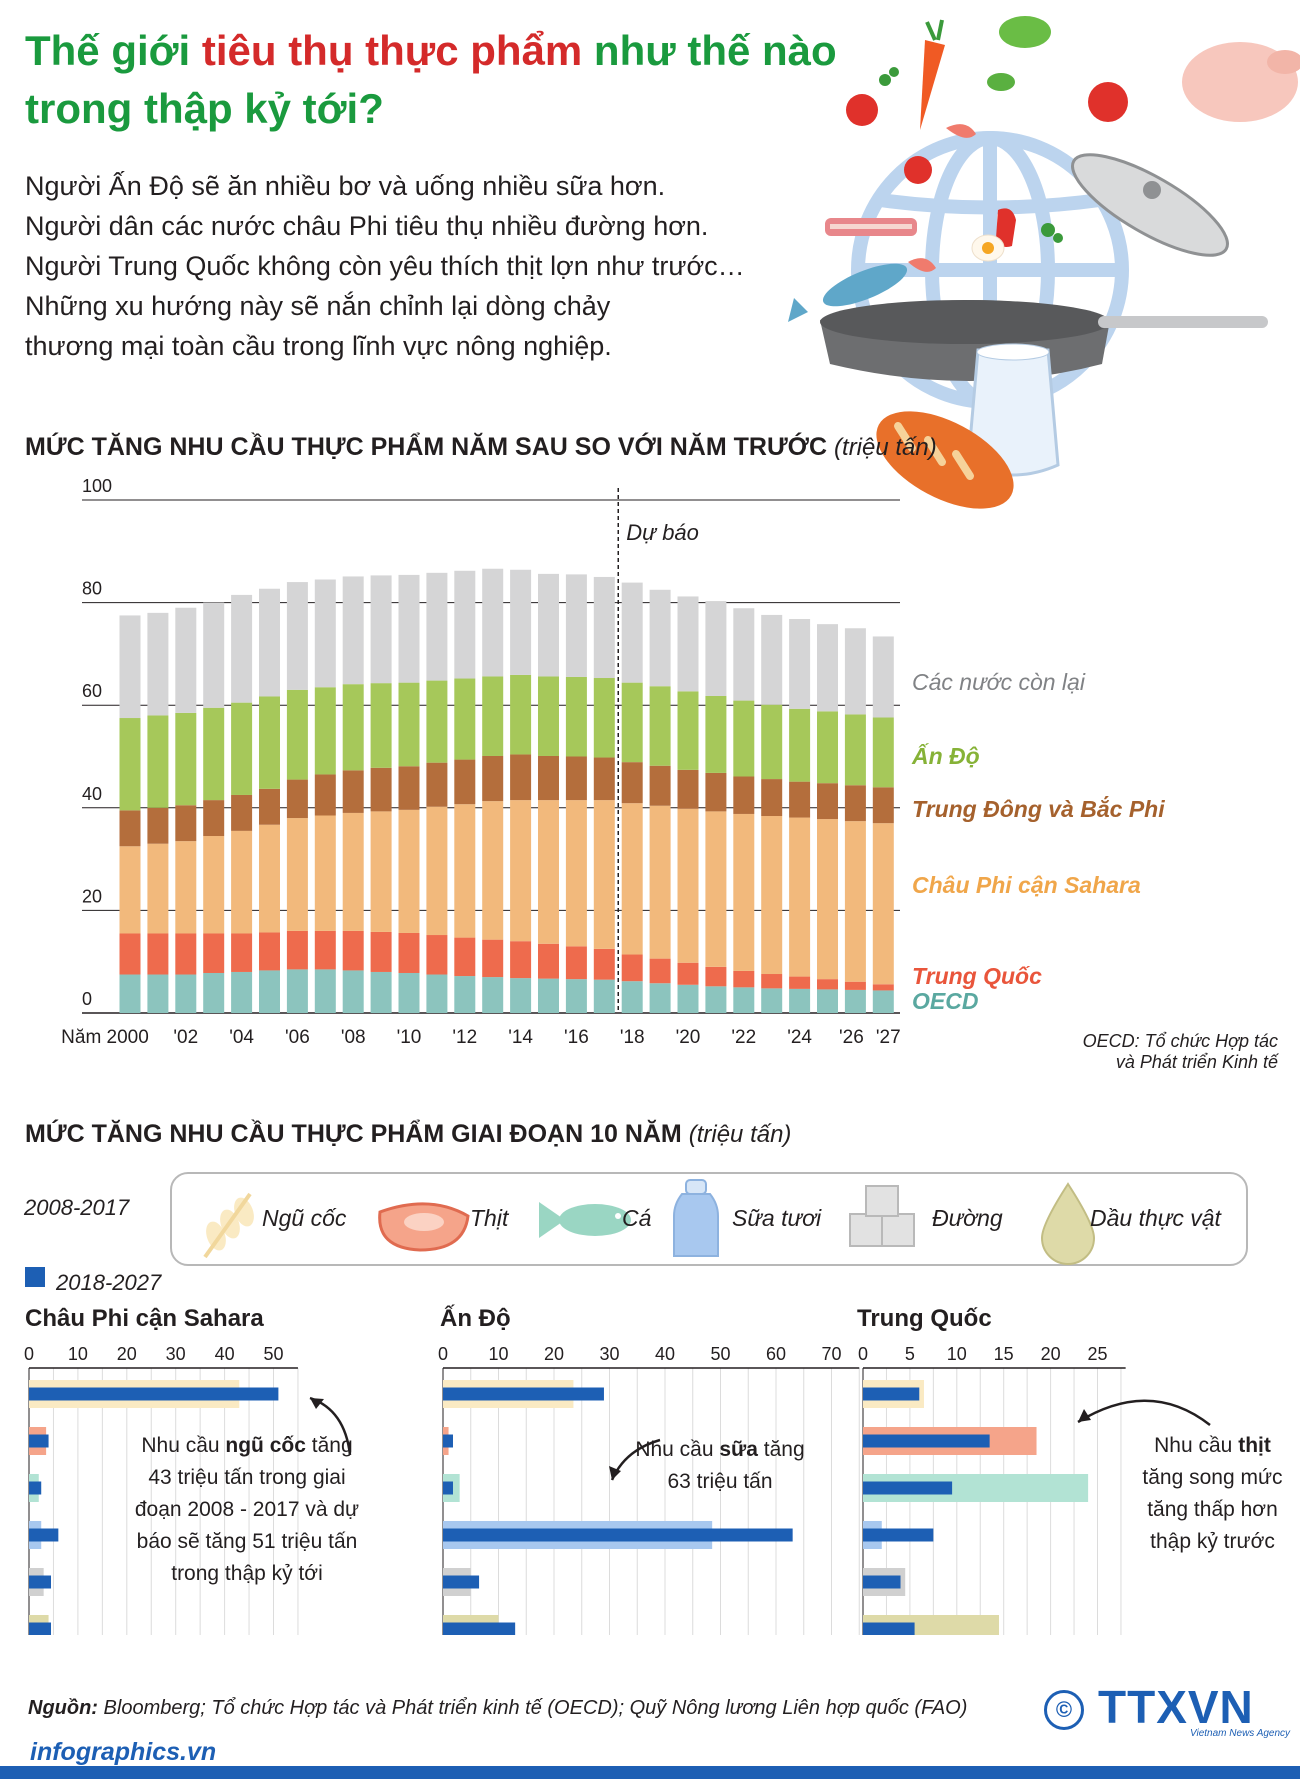 The image size is (1300, 1779). I want to click on panel-tick-label: 20, so click(554, 1354).